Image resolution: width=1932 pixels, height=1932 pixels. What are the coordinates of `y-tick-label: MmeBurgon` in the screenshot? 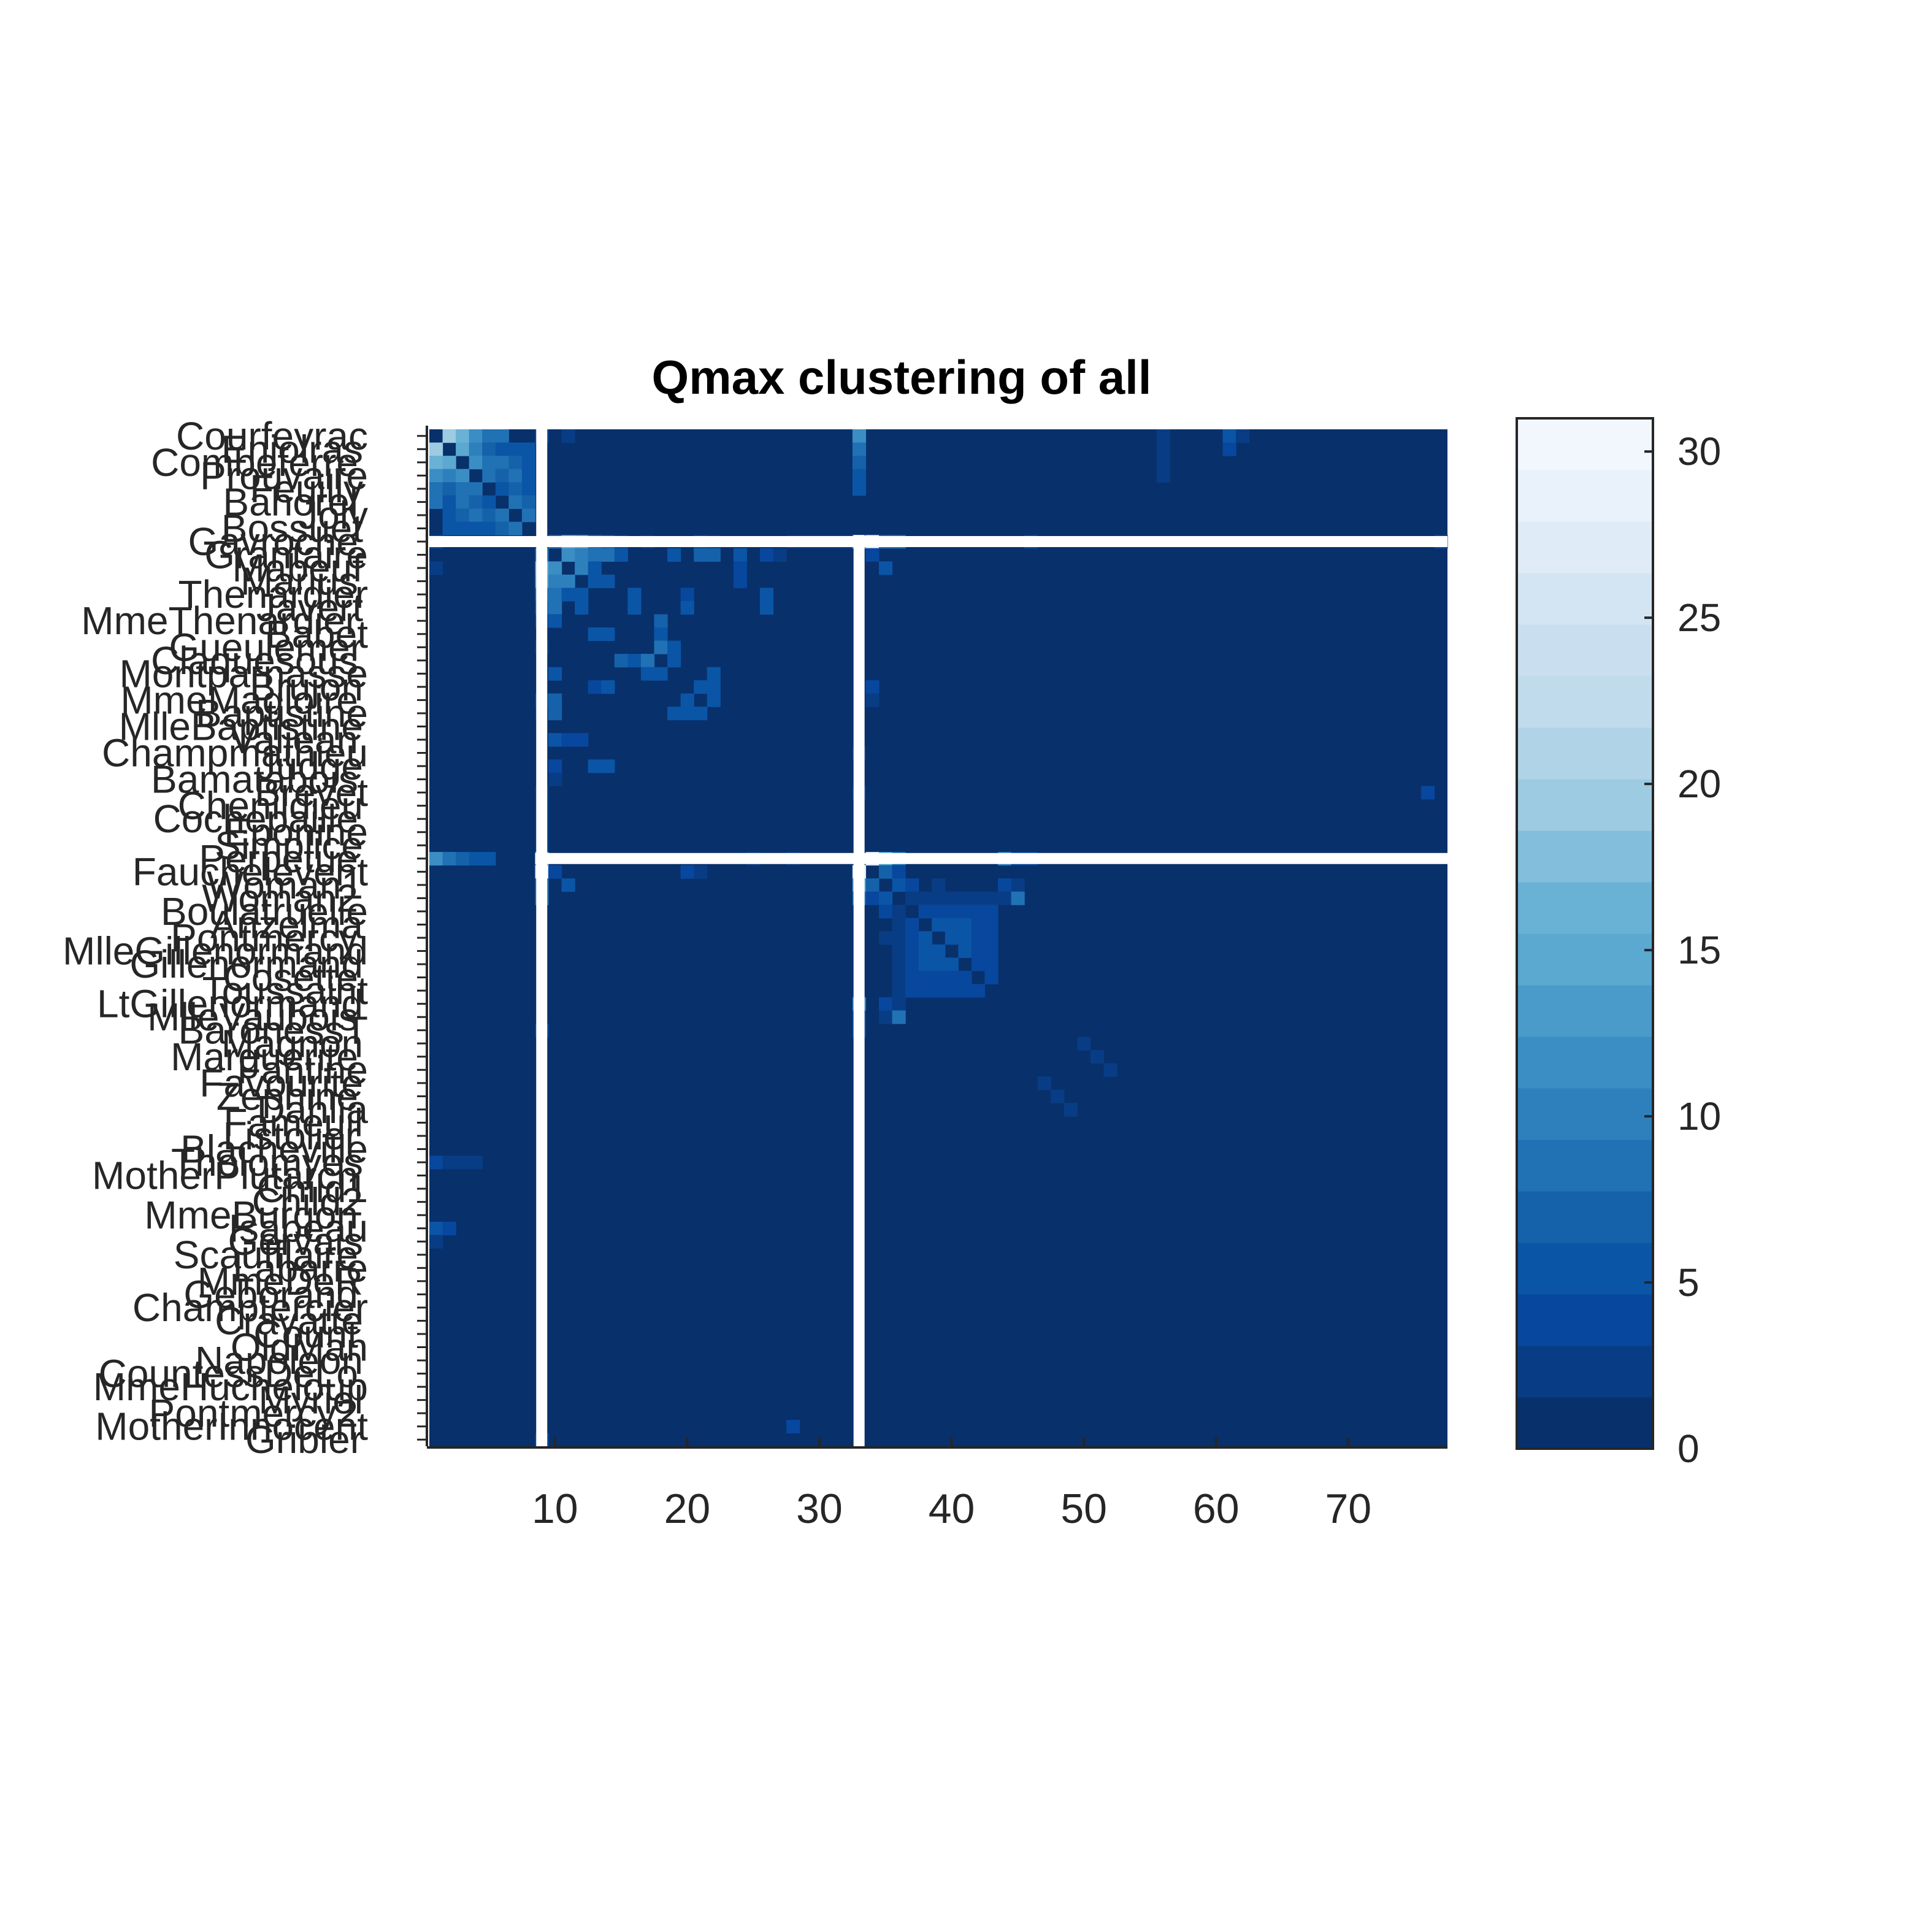 It's located at (251, 1215).